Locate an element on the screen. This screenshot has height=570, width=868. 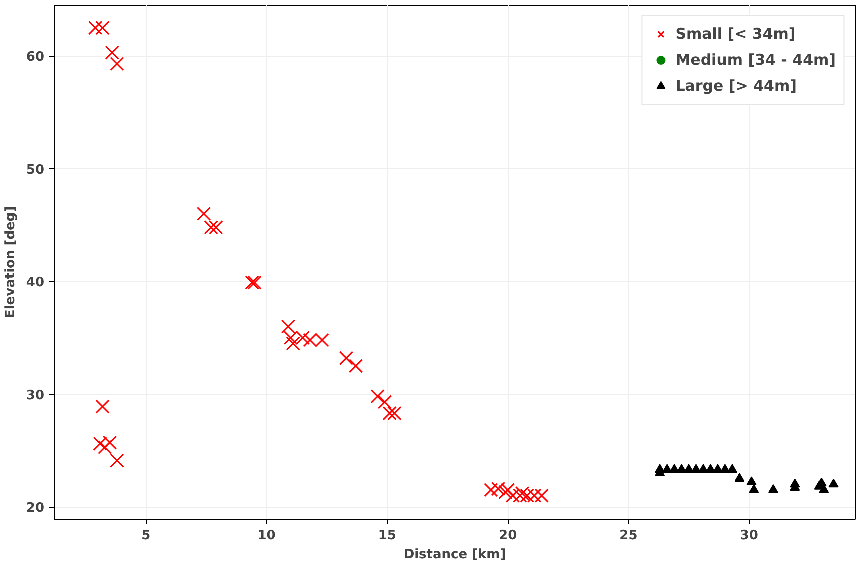
legend-label: Large [> 44m] is located at coordinates (736, 86).